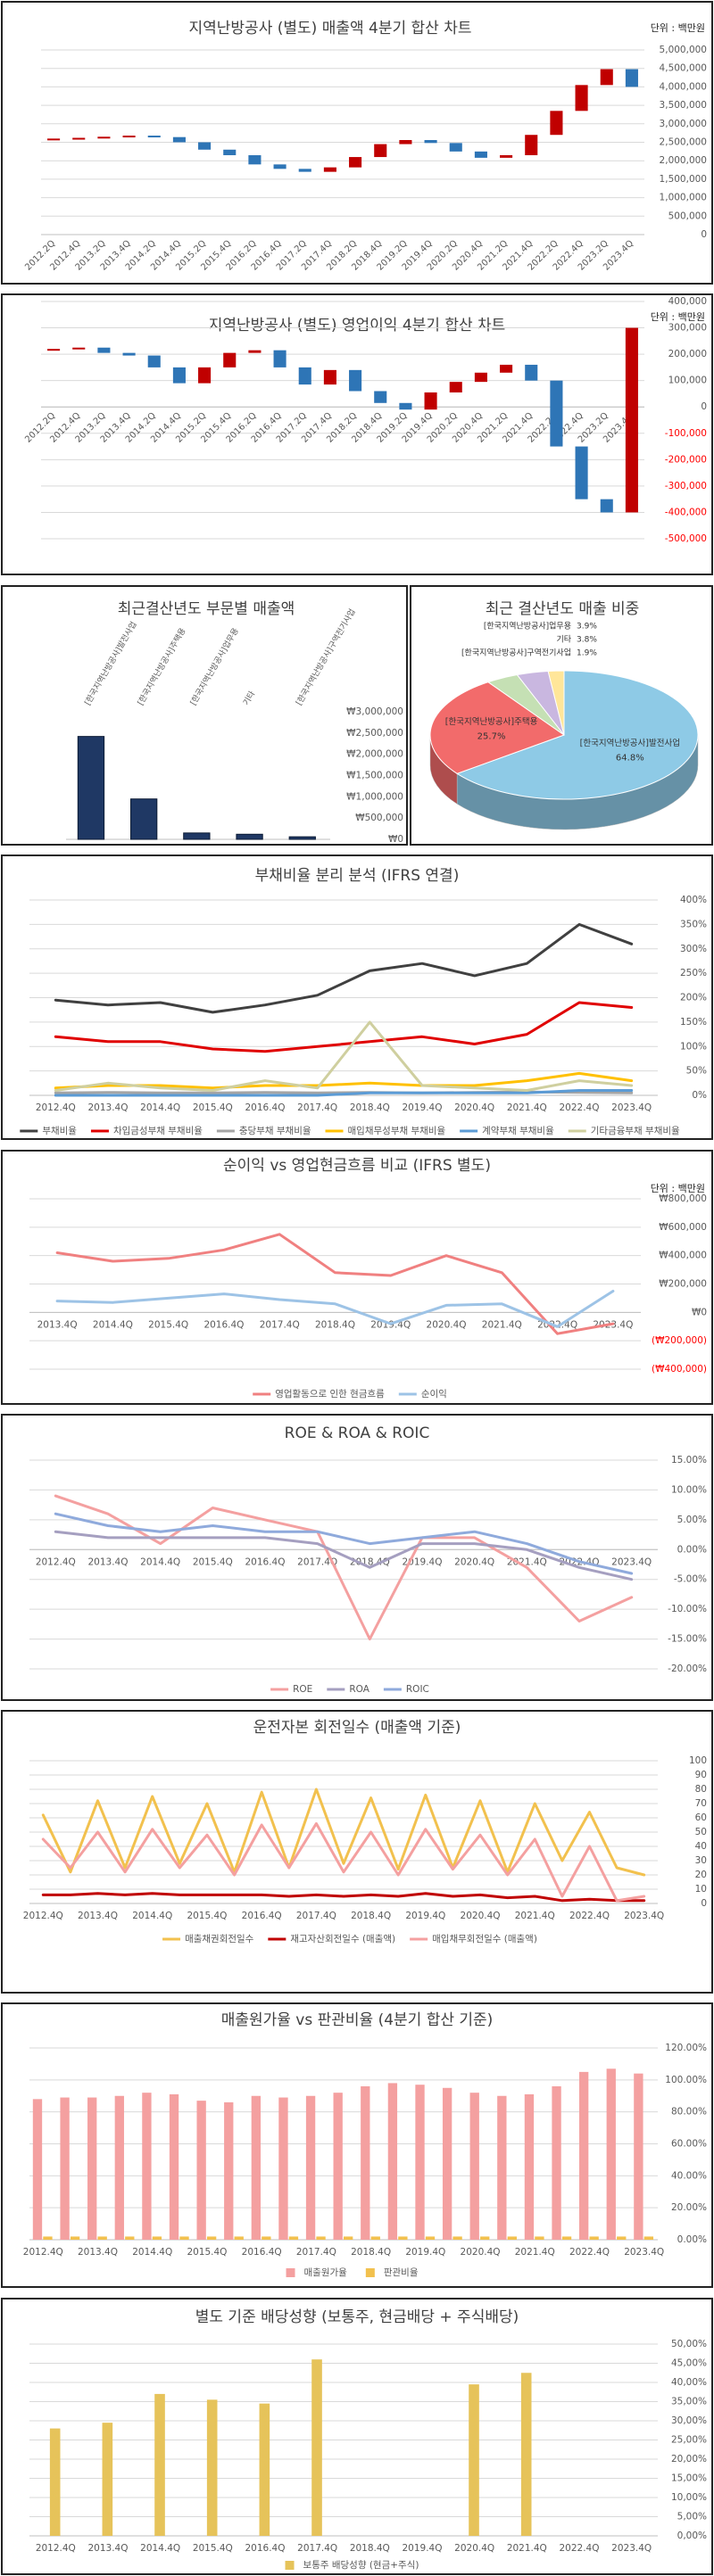 The image size is (714, 2576). What do you see at coordinates (701, 1790) in the screenshot?
I see `y-tick-label: 80` at bounding box center [701, 1790].